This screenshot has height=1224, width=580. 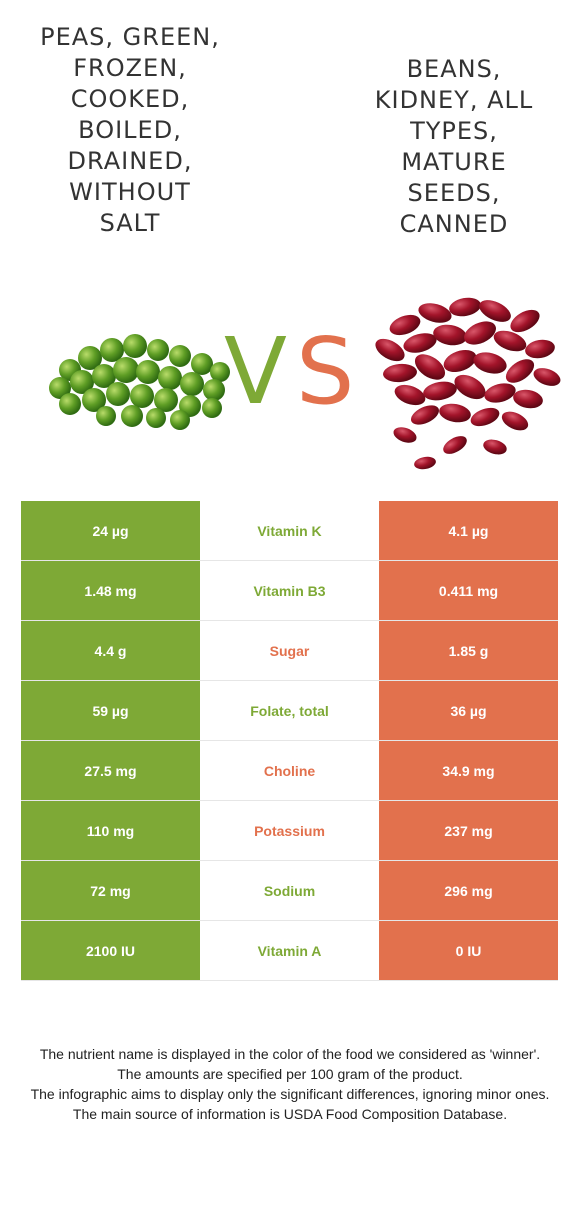 I want to click on right-value: 1.85 g, so click(x=468, y=650).